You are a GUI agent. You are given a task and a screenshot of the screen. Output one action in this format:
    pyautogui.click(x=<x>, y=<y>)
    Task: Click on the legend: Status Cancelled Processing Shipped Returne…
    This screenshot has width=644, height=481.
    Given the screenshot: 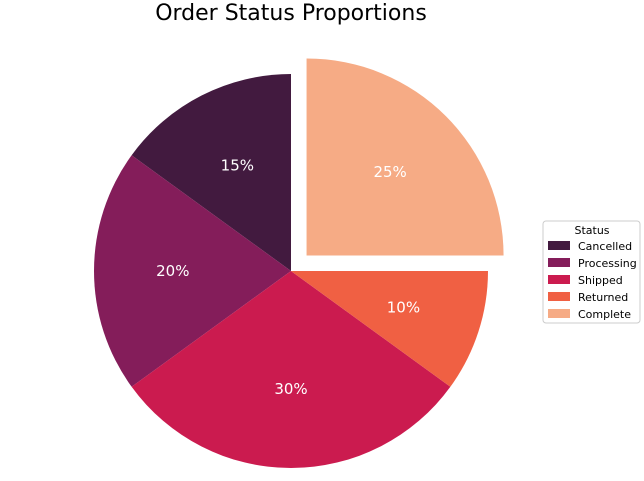 What is the action you would take?
    pyautogui.click(x=591, y=272)
    